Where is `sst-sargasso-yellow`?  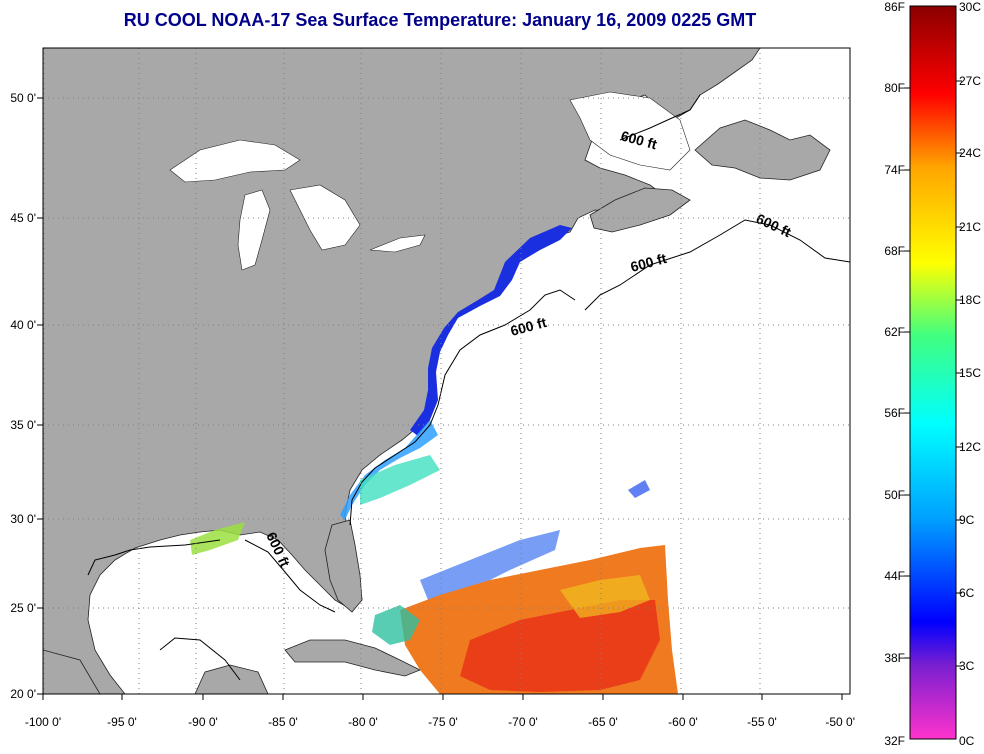 sst-sargasso-yellow is located at coordinates (605, 596).